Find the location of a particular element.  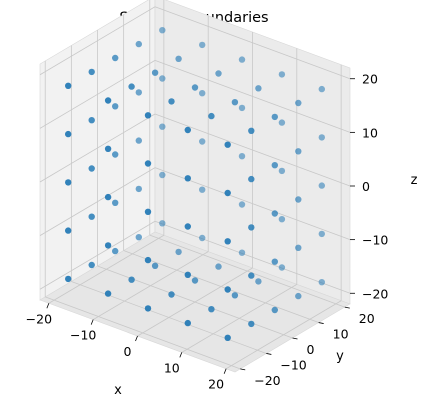

z-tick-label: 0 is located at coordinates (366, 186).